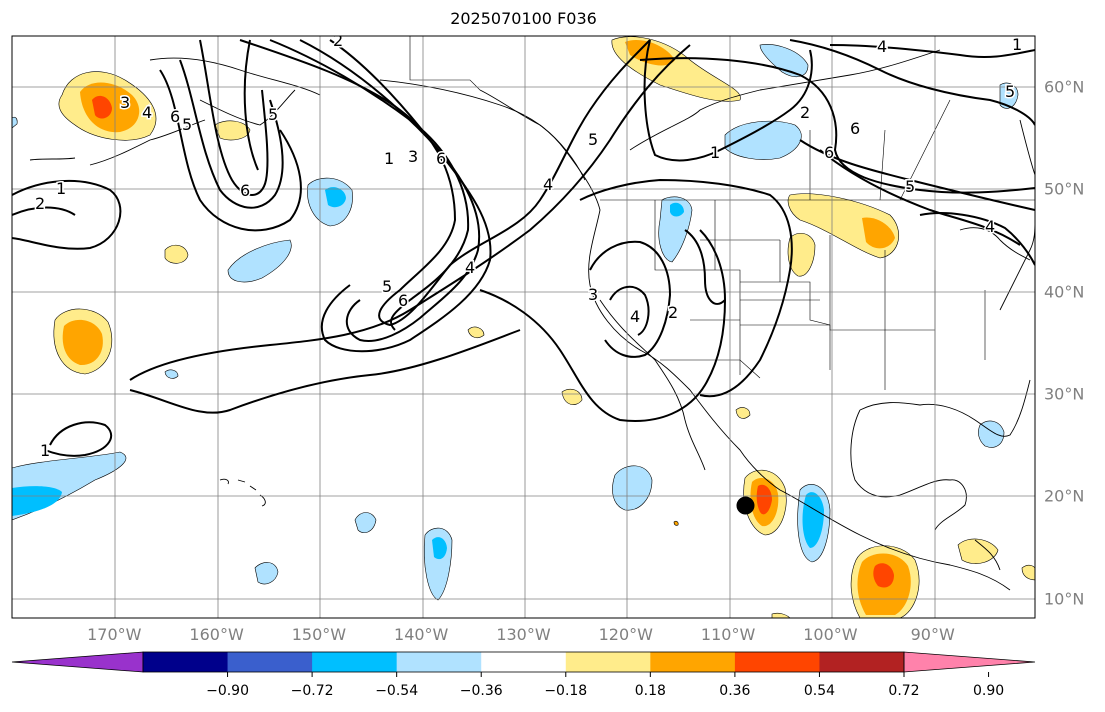  Describe the element at coordinates (625, 634) in the screenshot. I see `longitude-tick-label: 120°W` at that location.